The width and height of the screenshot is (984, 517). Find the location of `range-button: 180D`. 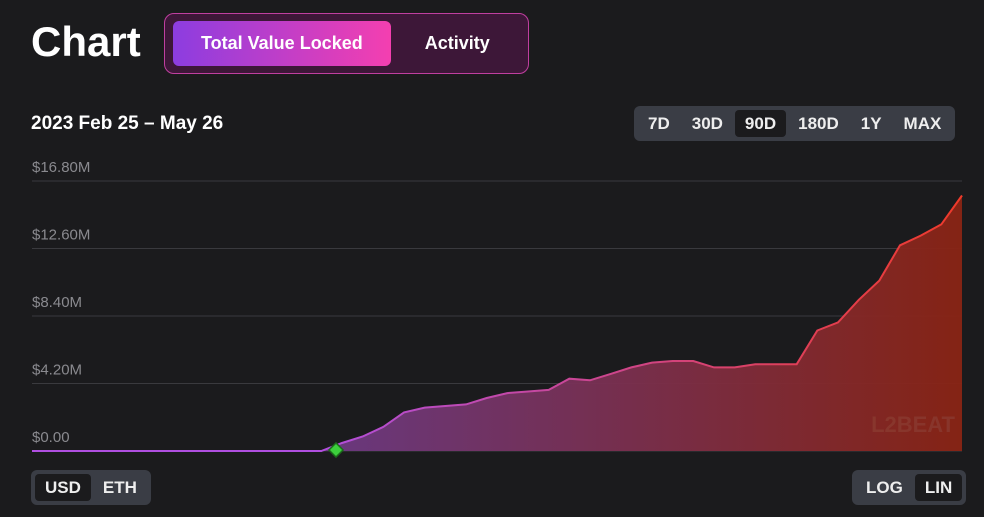

range-button: 180D is located at coordinates (818, 123).